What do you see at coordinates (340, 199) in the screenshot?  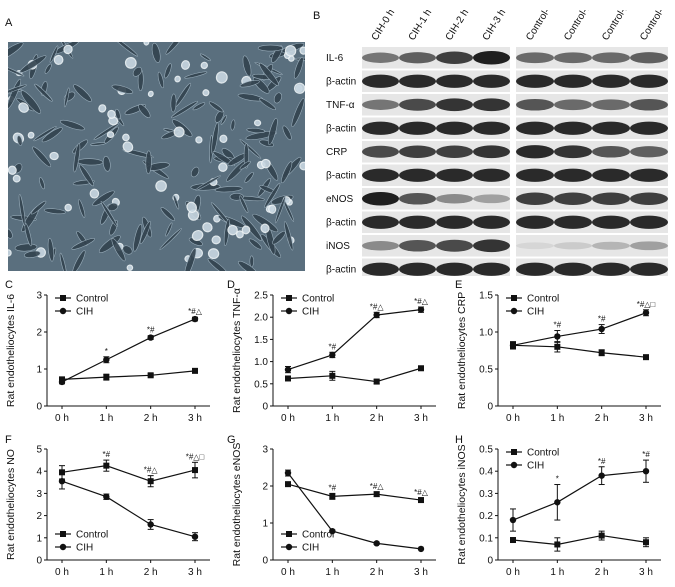 I see `blot-row-label: eNOS` at bounding box center [340, 199].